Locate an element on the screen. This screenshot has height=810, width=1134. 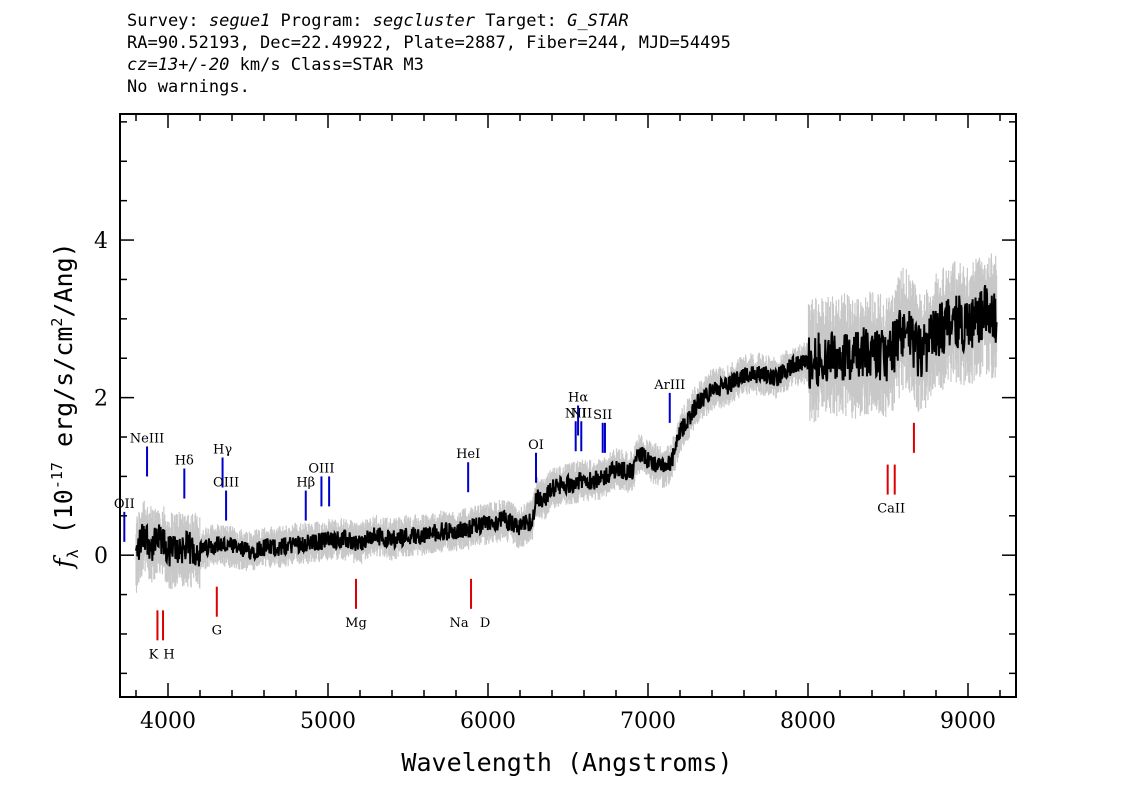
x-tick-label: 6000 is located at coordinates (488, 721).